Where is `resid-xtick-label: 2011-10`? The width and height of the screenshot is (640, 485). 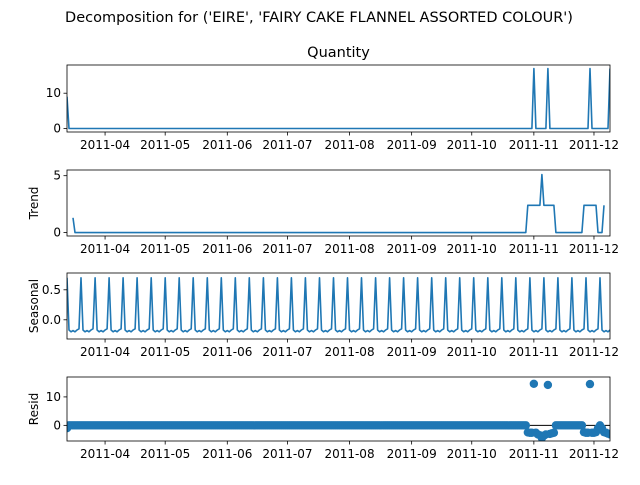 resid-xtick-label: 2011-10 is located at coordinates (472, 454).